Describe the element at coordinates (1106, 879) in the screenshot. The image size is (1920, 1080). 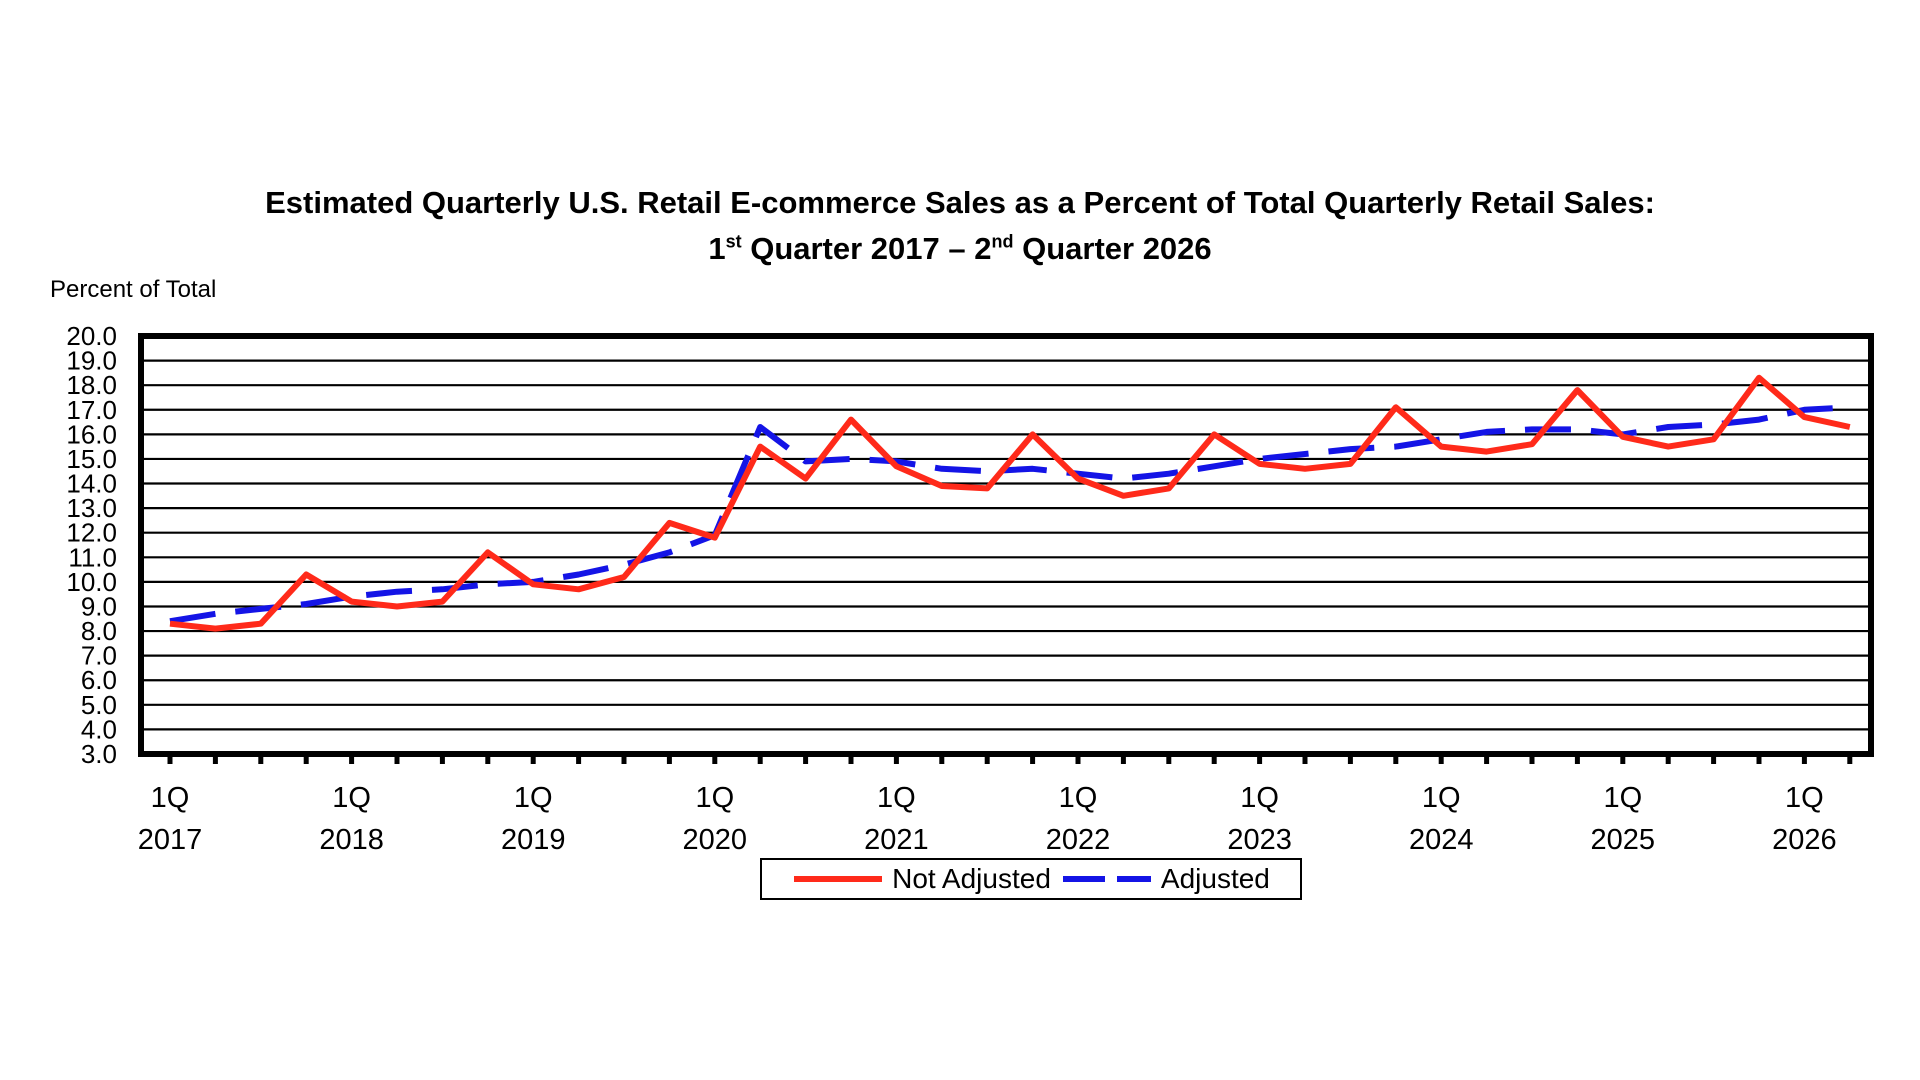
I see `legend-swatch-adjusted` at that location.